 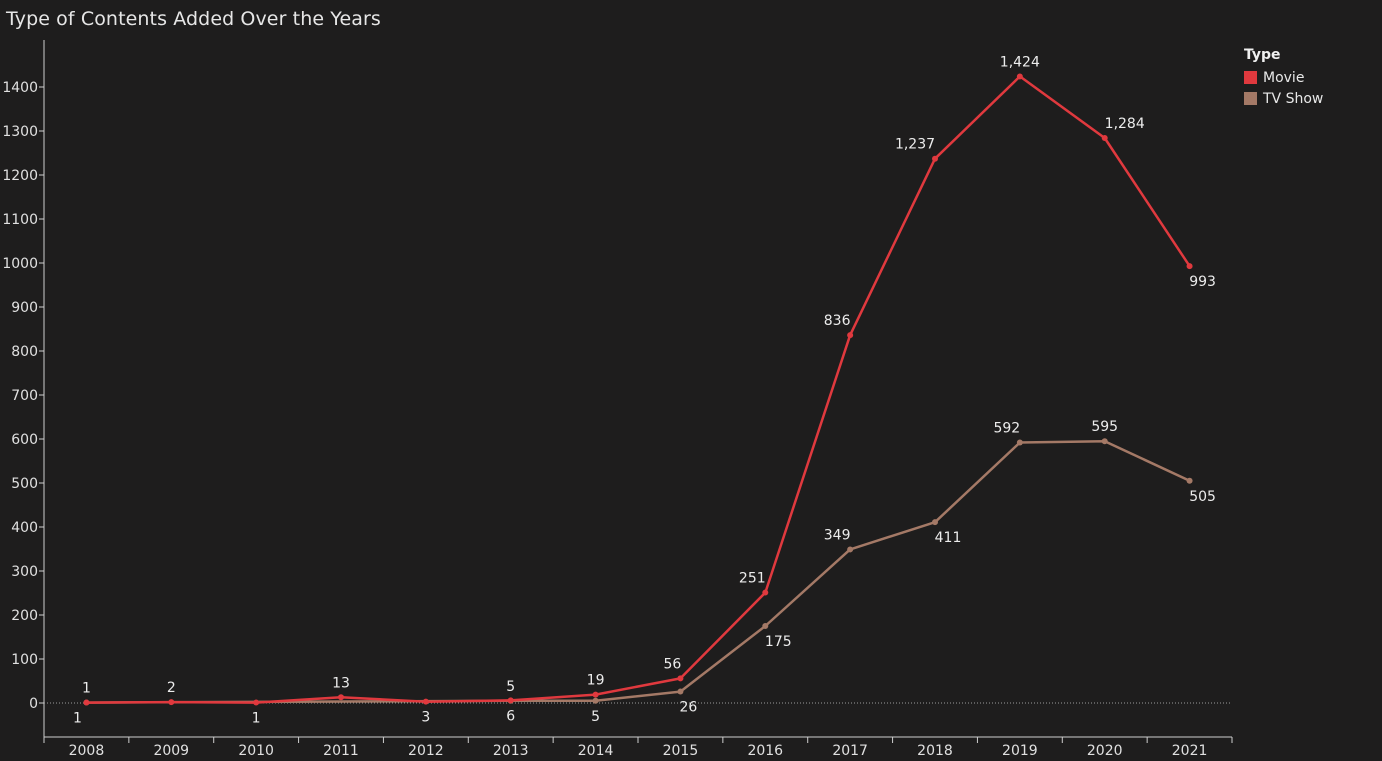 I want to click on x-tick-label: 2008, so click(x=87, y=751).